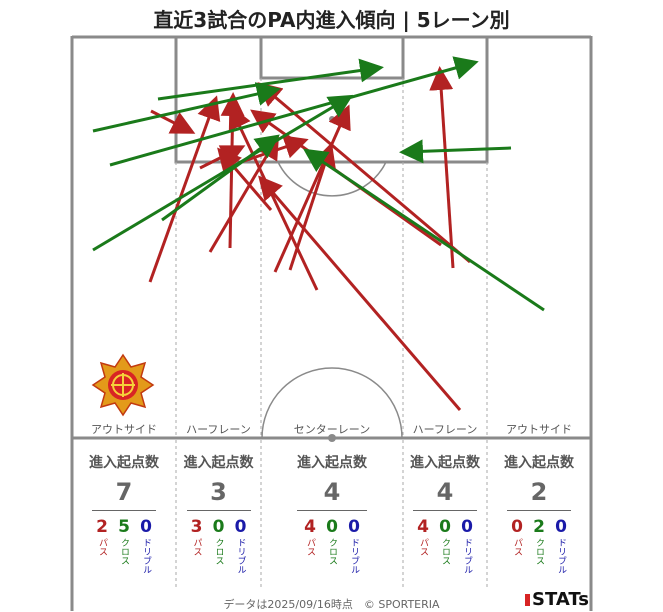  What do you see at coordinates (331, 20) in the screenshot?
I see `chart-title: 直近3試合のPA内進入傾向 | 5レーン別` at bounding box center [331, 20].